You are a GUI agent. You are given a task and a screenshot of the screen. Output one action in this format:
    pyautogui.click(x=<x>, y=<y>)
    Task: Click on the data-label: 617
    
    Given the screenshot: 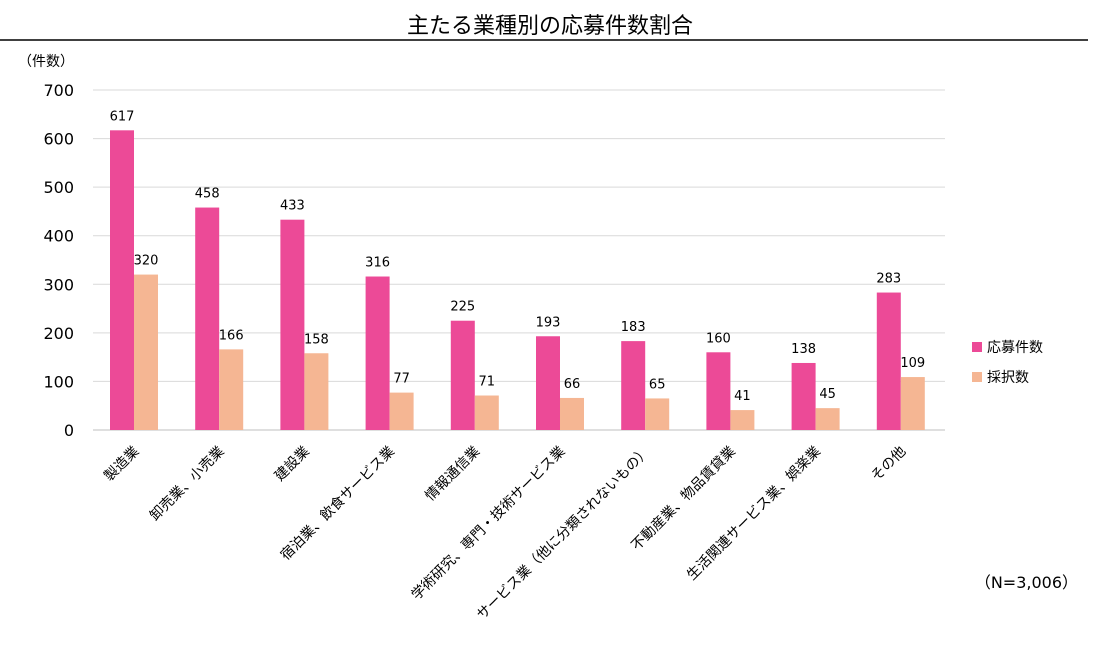 What is the action you would take?
    pyautogui.click(x=122, y=116)
    